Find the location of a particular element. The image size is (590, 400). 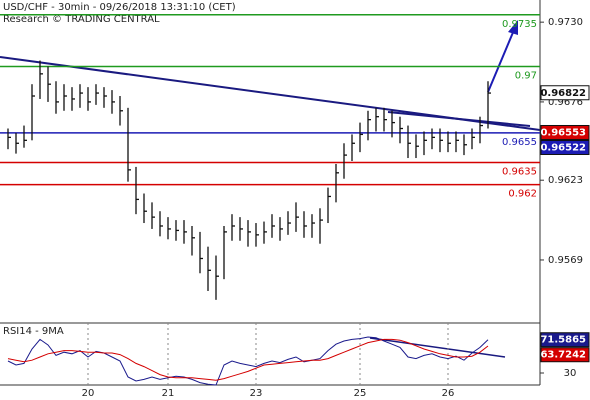

price-tag-label: 0.96822 is located at coordinates (563, 93).